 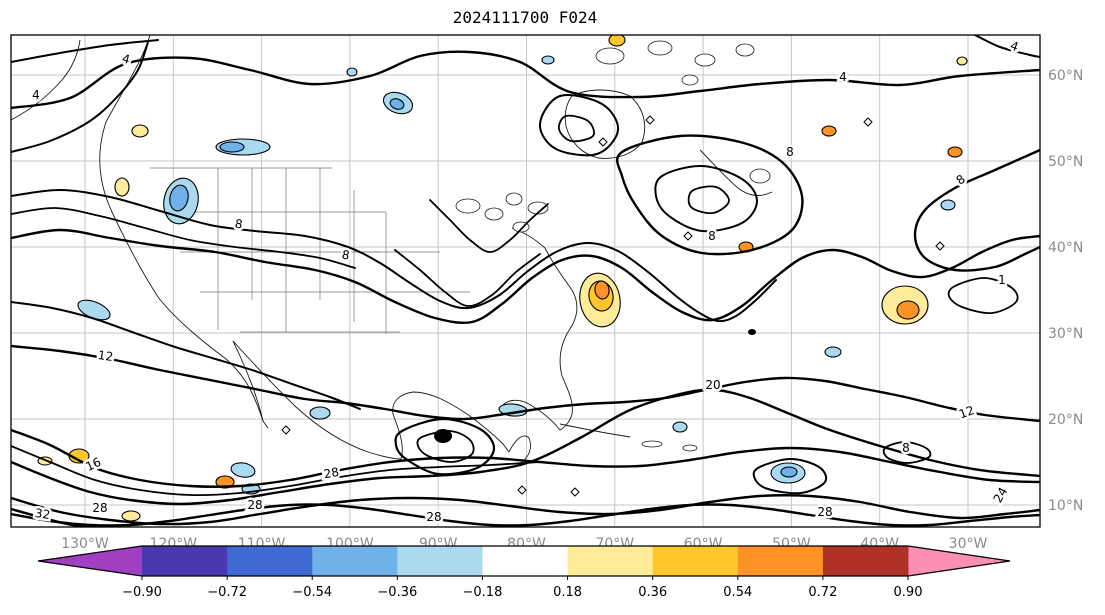 I want to click on lon-tick-label: 30°W, so click(x=968, y=544).